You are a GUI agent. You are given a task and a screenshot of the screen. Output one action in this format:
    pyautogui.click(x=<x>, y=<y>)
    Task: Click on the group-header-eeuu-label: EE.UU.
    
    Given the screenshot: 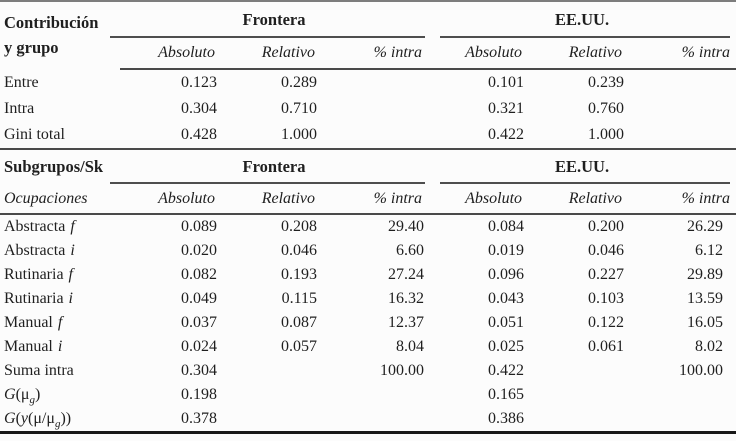 What is the action you would take?
    pyautogui.click(x=582, y=19)
    